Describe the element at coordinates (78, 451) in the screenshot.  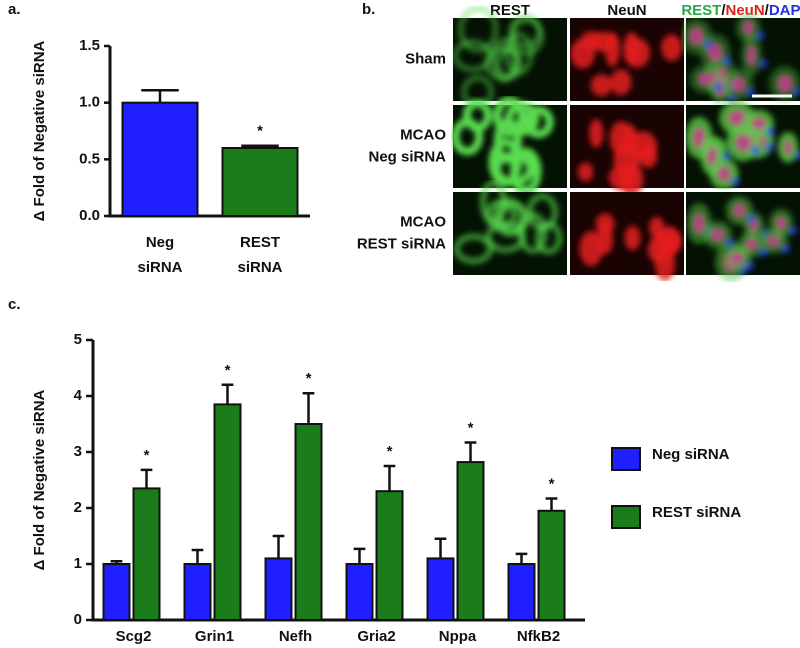
I see `y-tick-label: 3` at that location.